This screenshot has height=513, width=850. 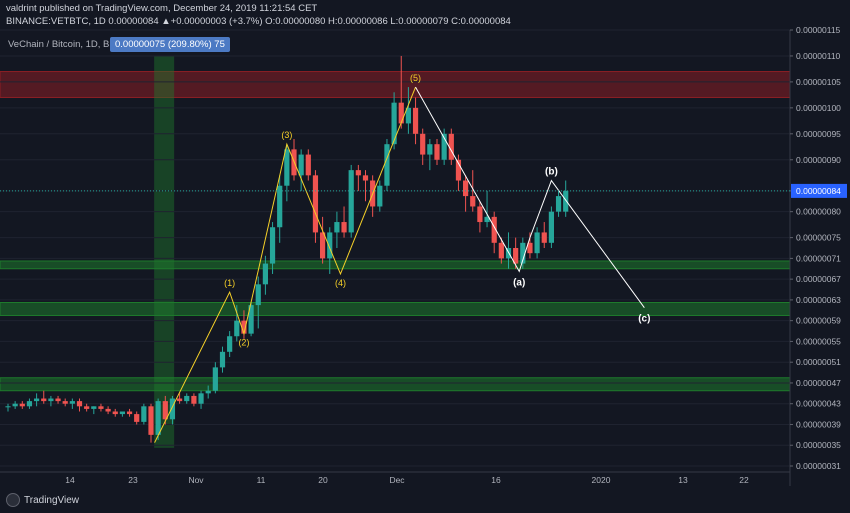 I want to click on price-tick-label: 0.00000063, so click(x=818, y=300).